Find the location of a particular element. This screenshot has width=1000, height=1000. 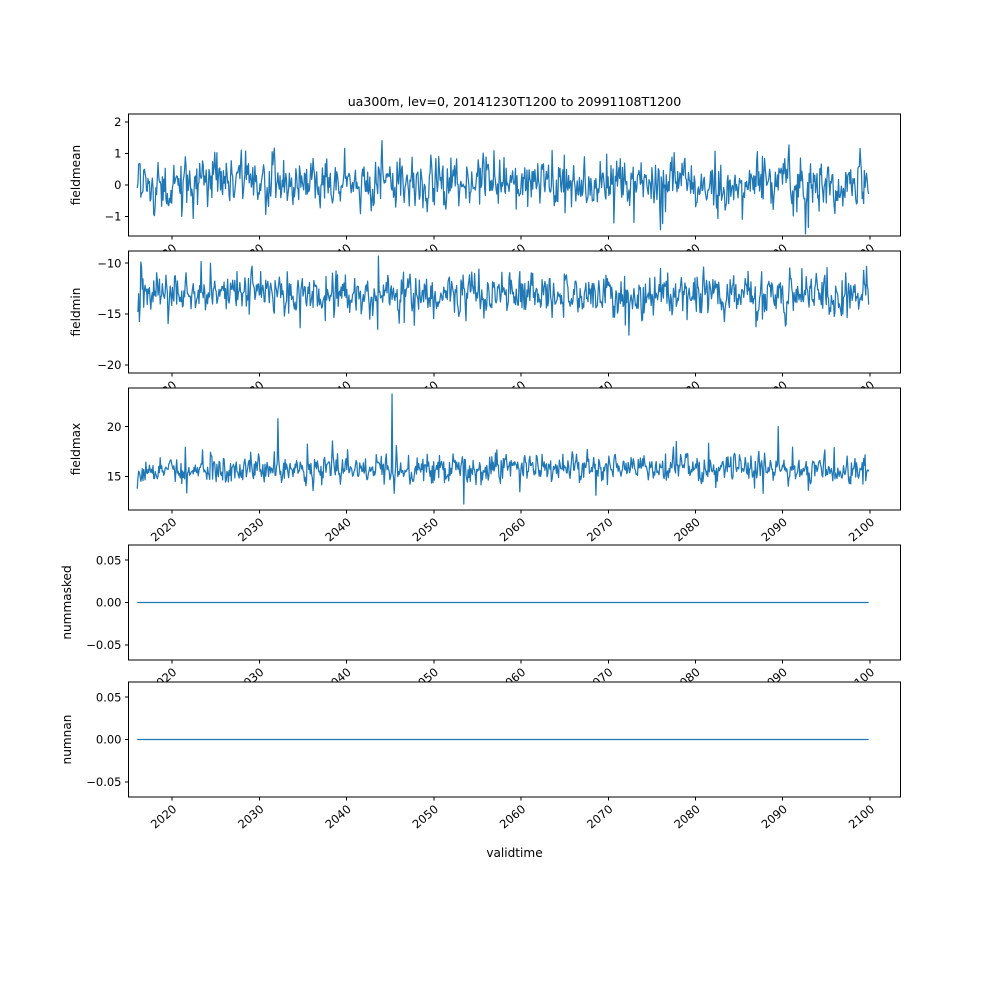

ytick-label: 0 is located at coordinates (117, 185).